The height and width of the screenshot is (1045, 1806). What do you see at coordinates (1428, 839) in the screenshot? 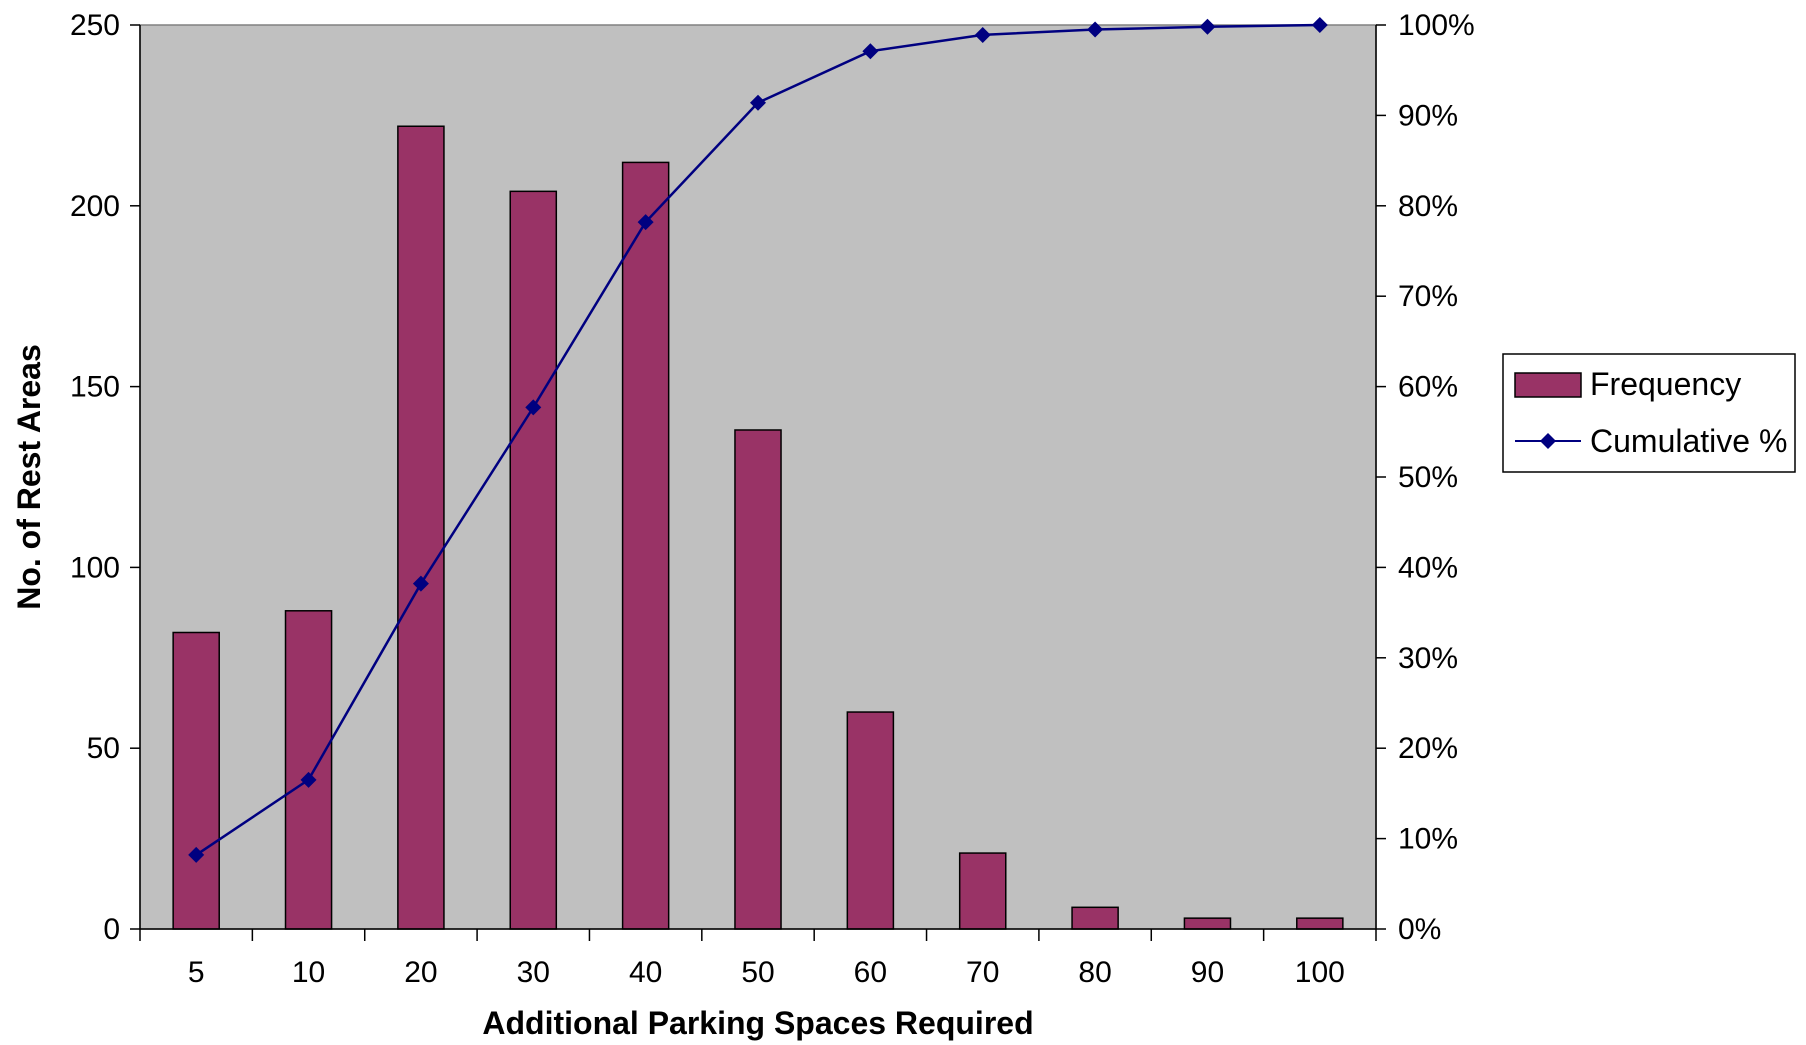
I see `y2-tick-label-1: 10%` at bounding box center [1428, 839].